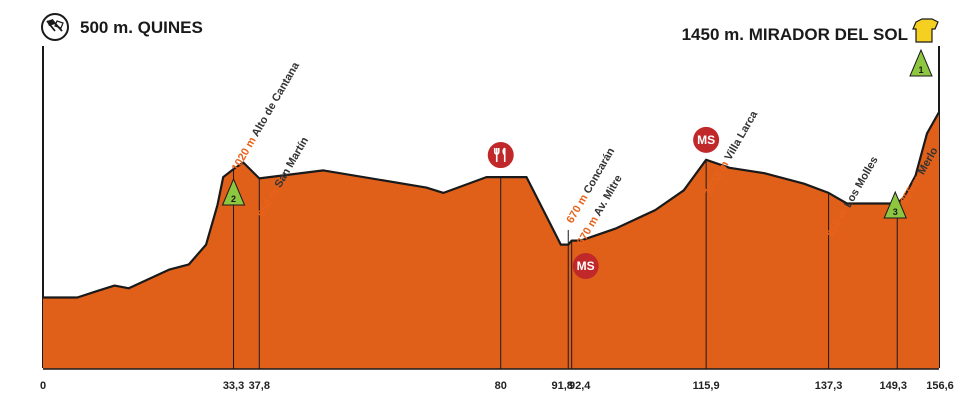 This screenshot has height=402, width=980. I want to click on place-name-text: Villa Larca, so click(742, 135).